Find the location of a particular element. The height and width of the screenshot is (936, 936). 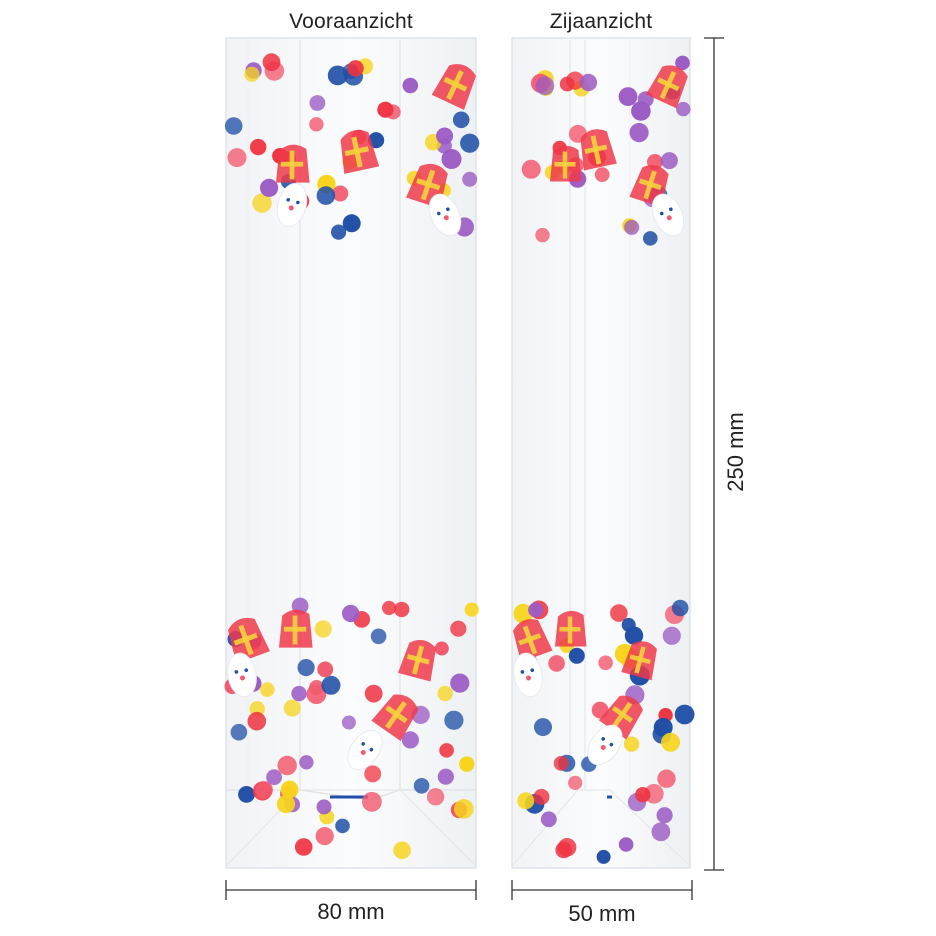

front-width-label: 80 mm is located at coordinates (351, 911).